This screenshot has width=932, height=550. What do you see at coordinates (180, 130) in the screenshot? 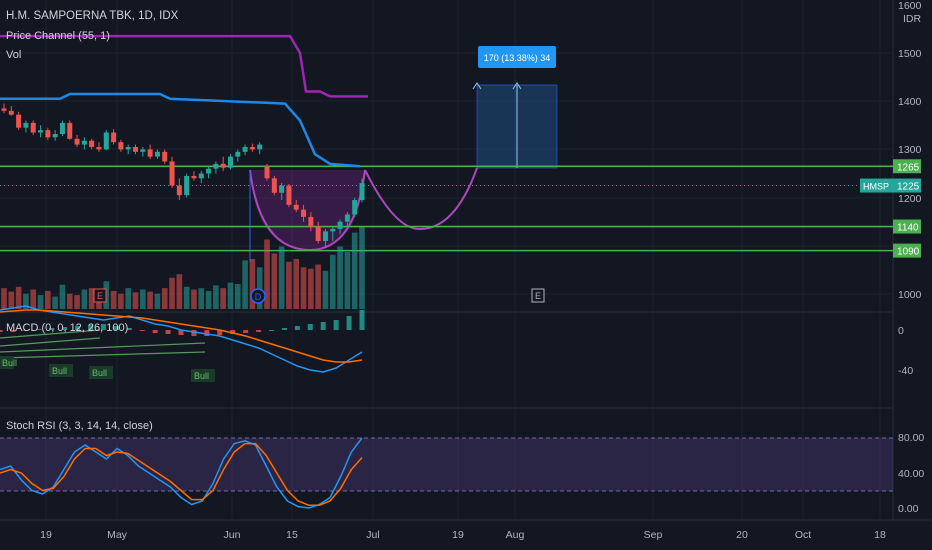
I see `price-channel-lower` at bounding box center [180, 130].